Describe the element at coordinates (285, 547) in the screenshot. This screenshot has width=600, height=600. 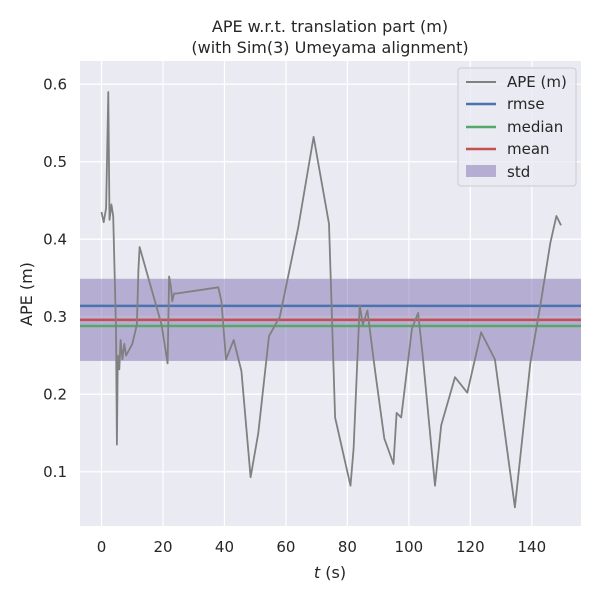
I see `x-tick-label: 60` at that location.